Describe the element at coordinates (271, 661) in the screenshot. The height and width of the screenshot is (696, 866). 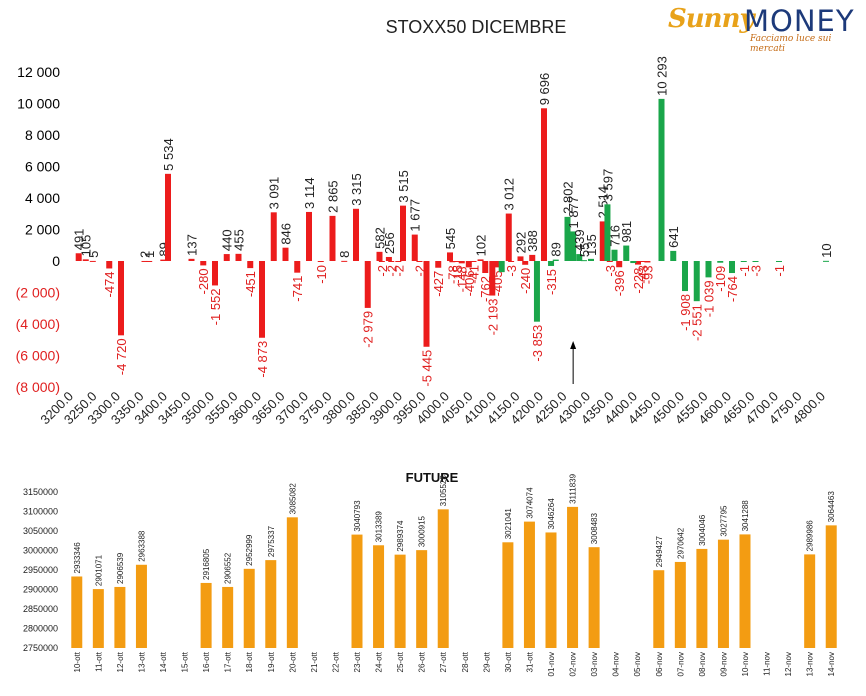
I see `future-x-tick-label: 19-ott` at that location.